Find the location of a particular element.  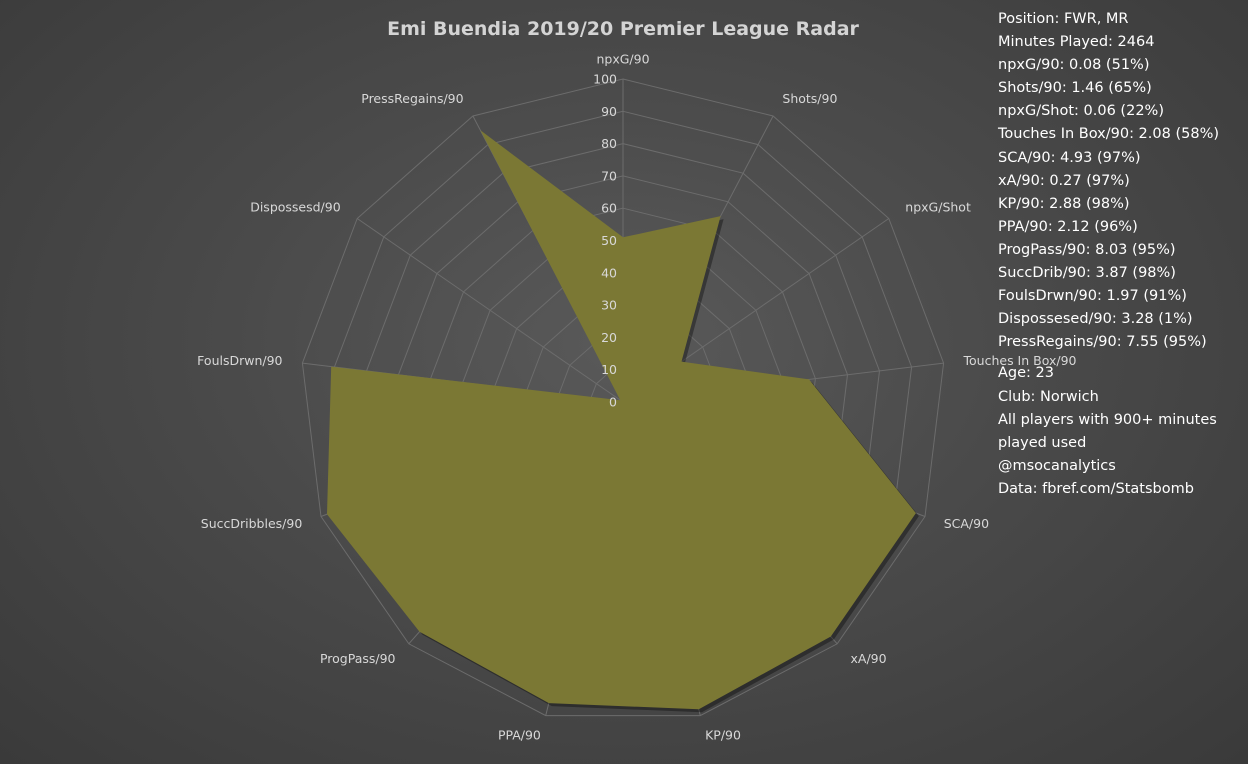

tick-label: 0 is located at coordinates (613, 402).